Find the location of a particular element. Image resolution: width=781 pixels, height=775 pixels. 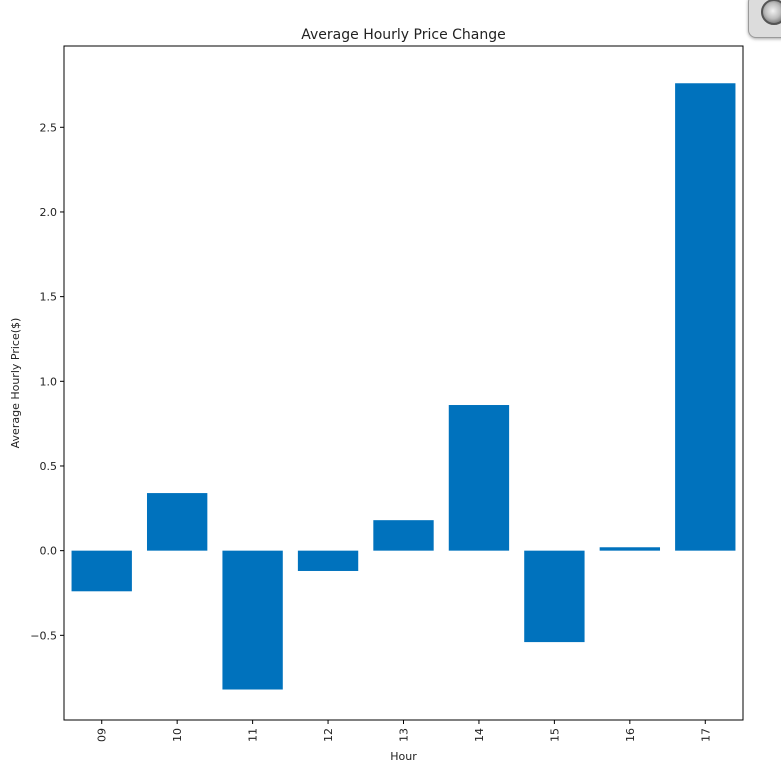

y-axis-label: Average Hourly Price($) is located at coordinates (15, 383).